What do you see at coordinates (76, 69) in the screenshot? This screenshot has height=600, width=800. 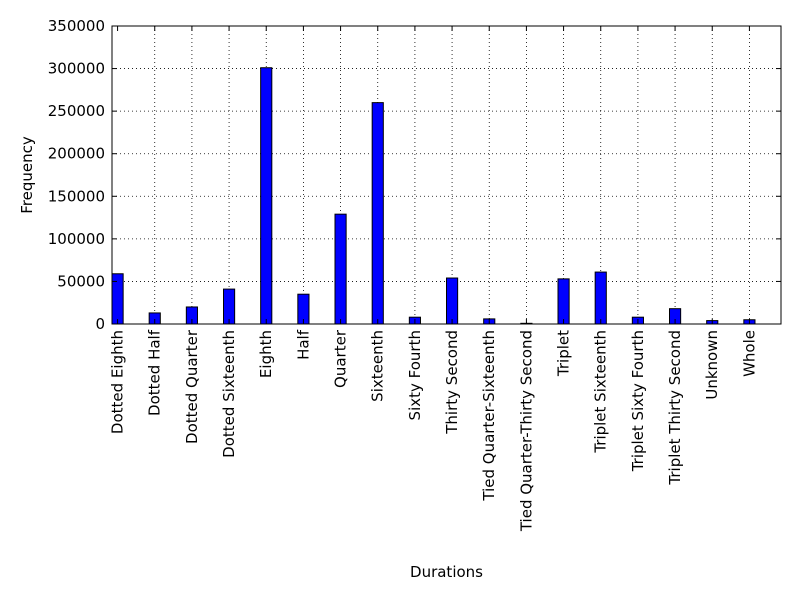 I see `y-tick-label: 300000` at bounding box center [76, 69].